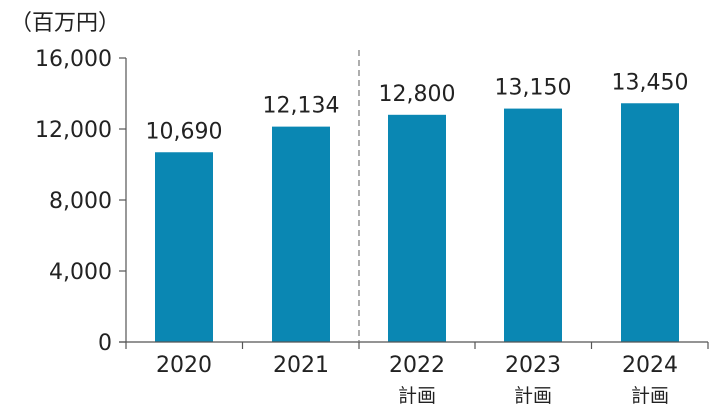  What do you see at coordinates (650, 82) in the screenshot?
I see `data-label-2024: 13,450` at bounding box center [650, 82].